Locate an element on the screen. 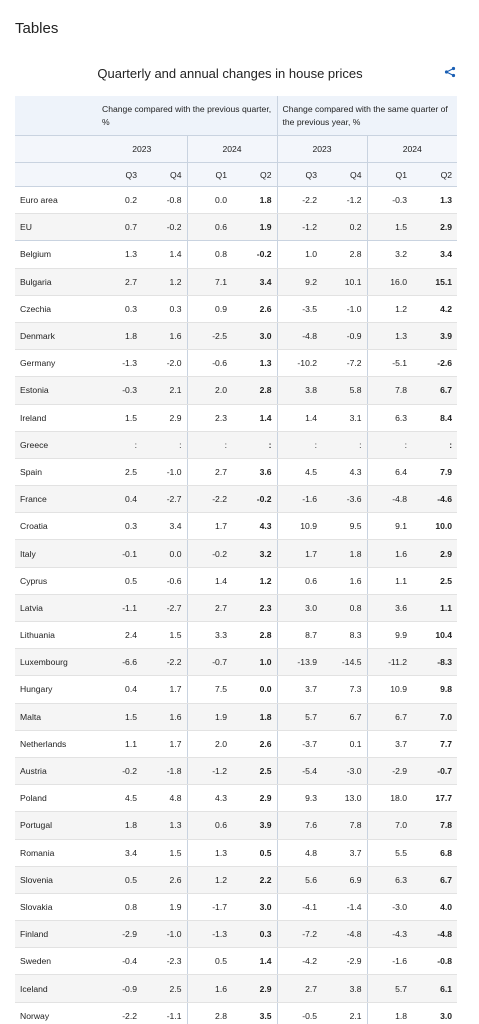 This screenshot has height=1024, width=479. value-cell: 3.8 is located at coordinates (299, 390).